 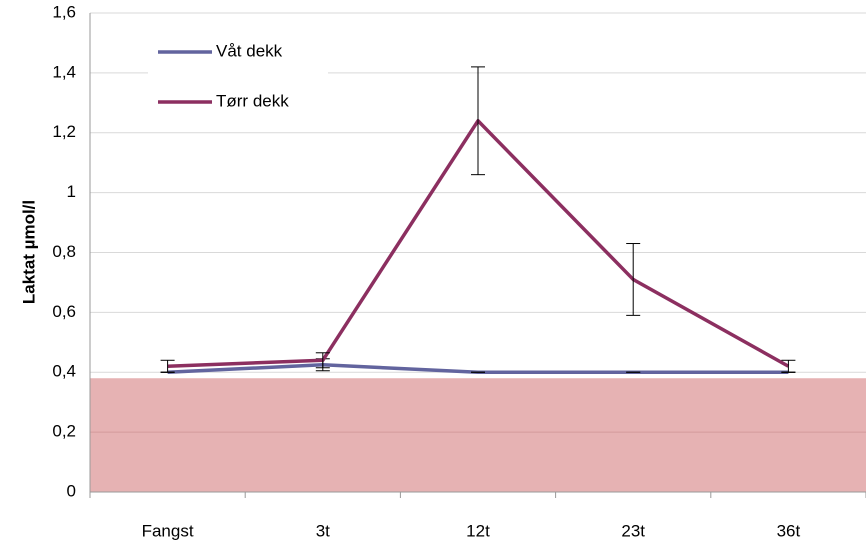 I want to click on y-tick-label: 0,8, so click(x=64, y=251).